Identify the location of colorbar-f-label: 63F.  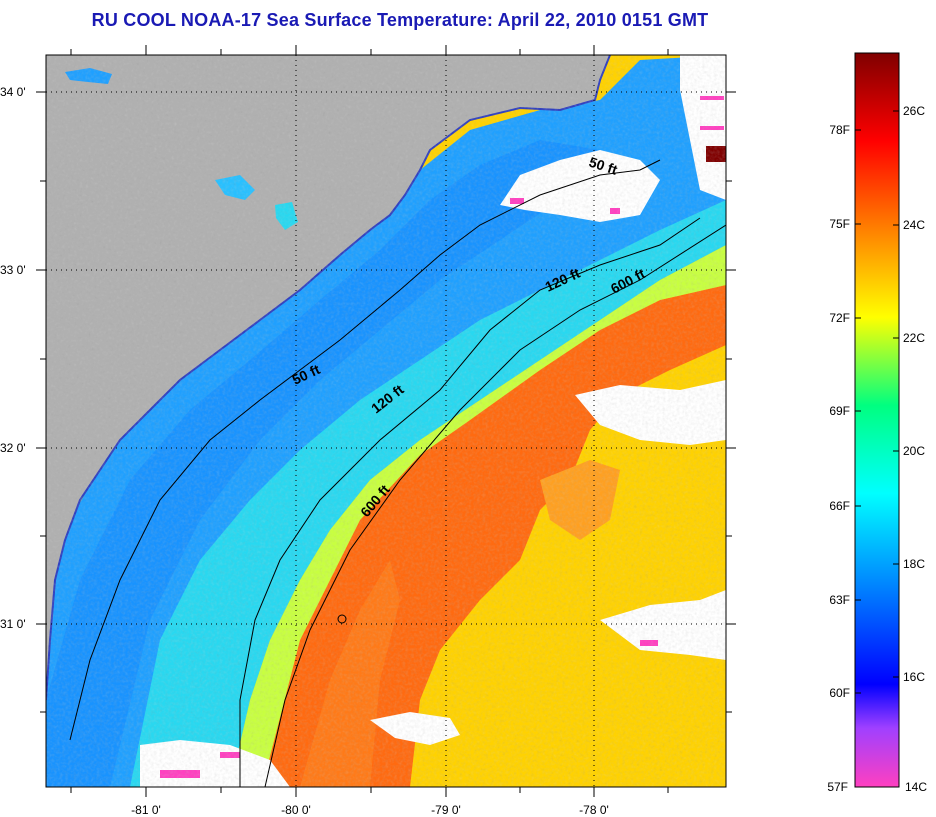
(839, 600).